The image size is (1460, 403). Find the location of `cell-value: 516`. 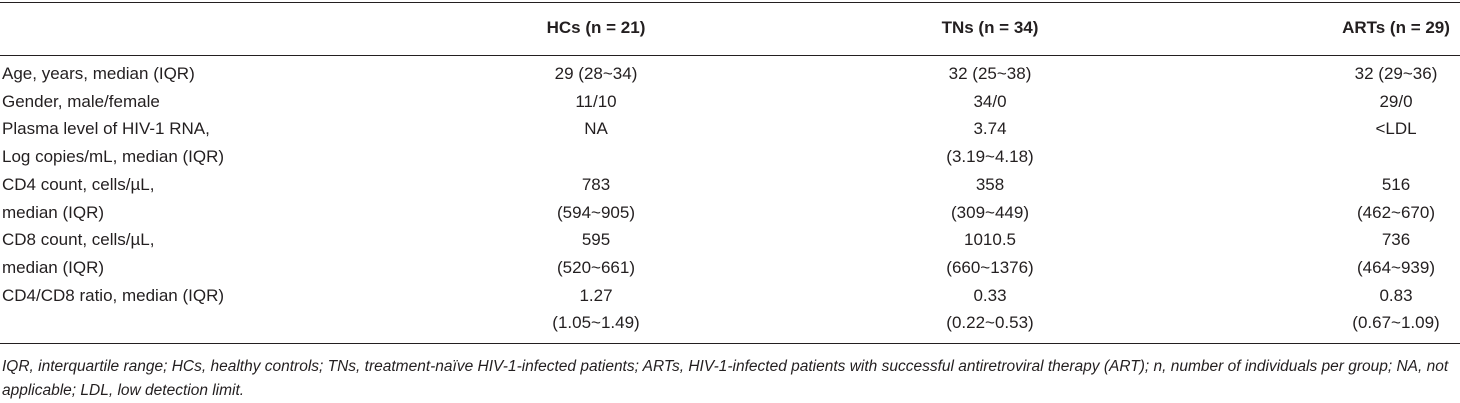

cell-value: 516 is located at coordinates (1396, 184).